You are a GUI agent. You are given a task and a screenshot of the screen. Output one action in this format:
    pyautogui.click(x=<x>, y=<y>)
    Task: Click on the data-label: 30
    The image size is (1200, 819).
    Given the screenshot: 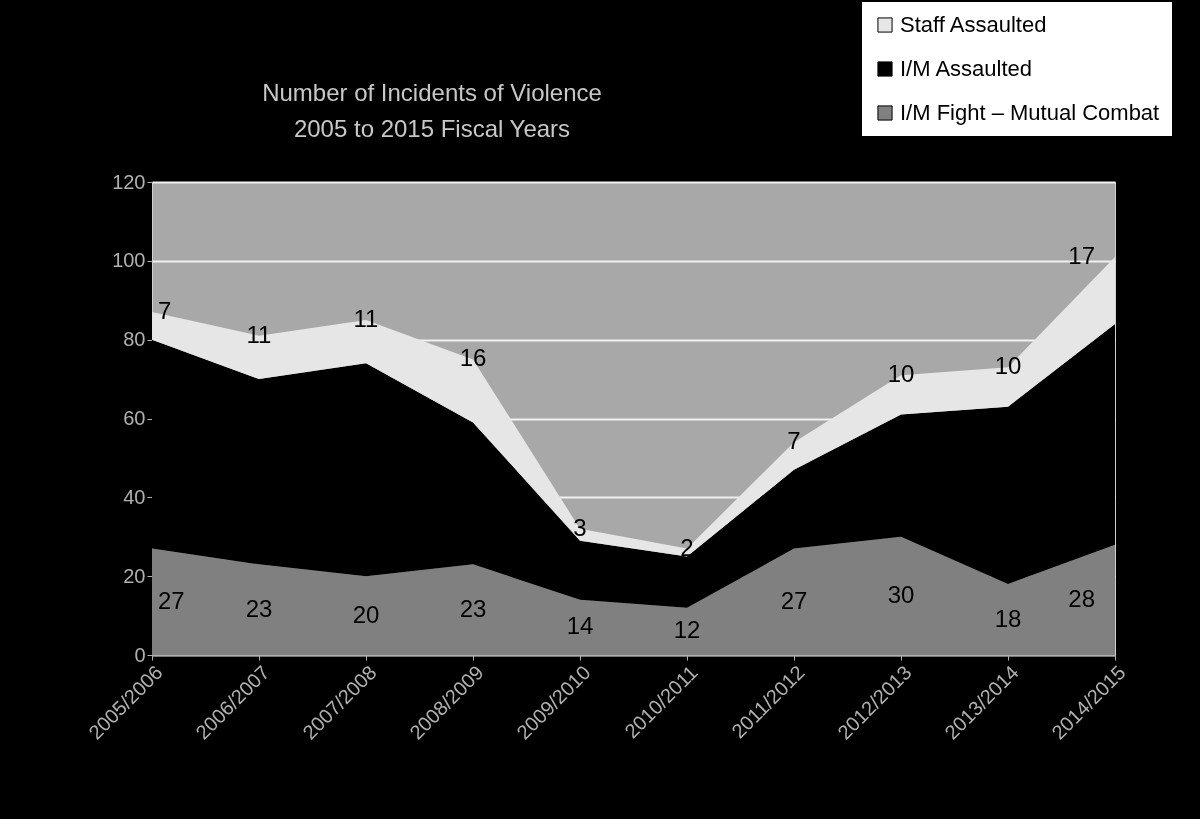 What is the action you would take?
    pyautogui.click(x=901, y=594)
    